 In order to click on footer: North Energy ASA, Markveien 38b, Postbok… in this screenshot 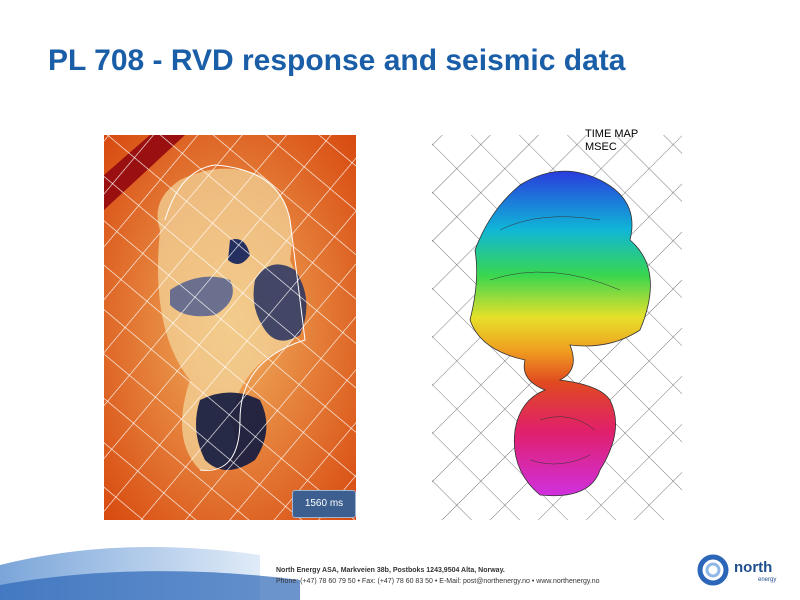, I will do `click(438, 576)`.